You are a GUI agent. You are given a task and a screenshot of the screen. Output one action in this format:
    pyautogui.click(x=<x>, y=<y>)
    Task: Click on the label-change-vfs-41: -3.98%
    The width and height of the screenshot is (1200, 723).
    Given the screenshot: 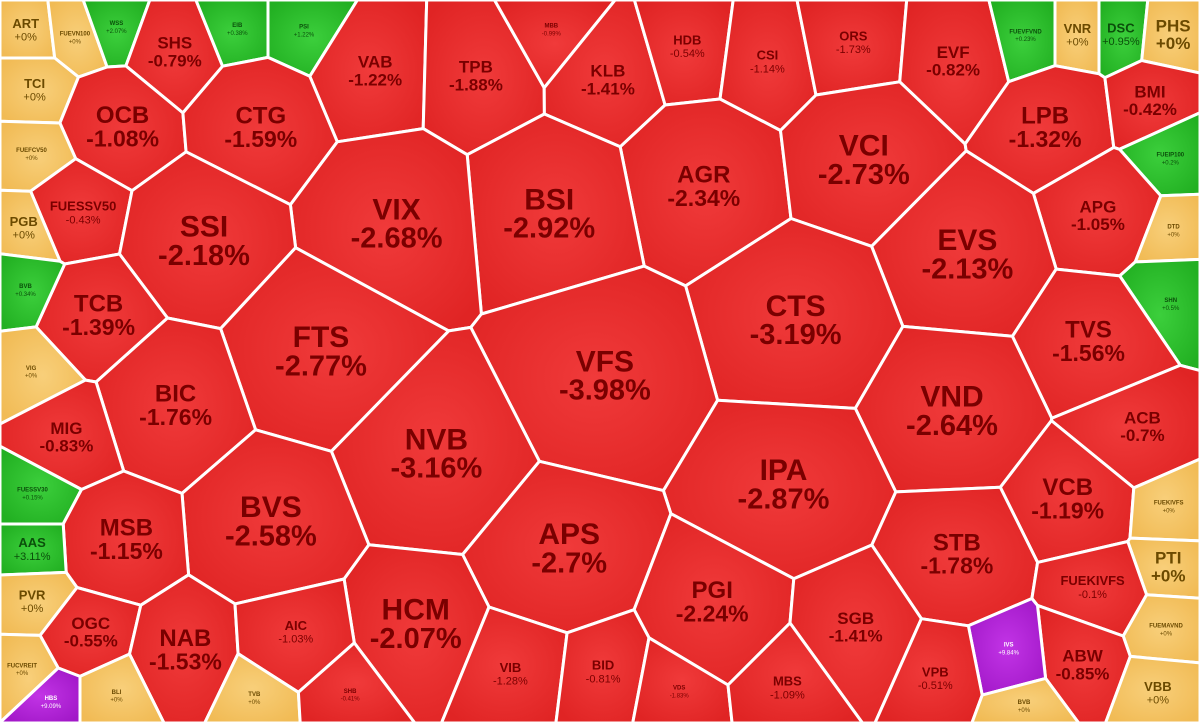 What is the action you would take?
    pyautogui.click(x=605, y=391)
    